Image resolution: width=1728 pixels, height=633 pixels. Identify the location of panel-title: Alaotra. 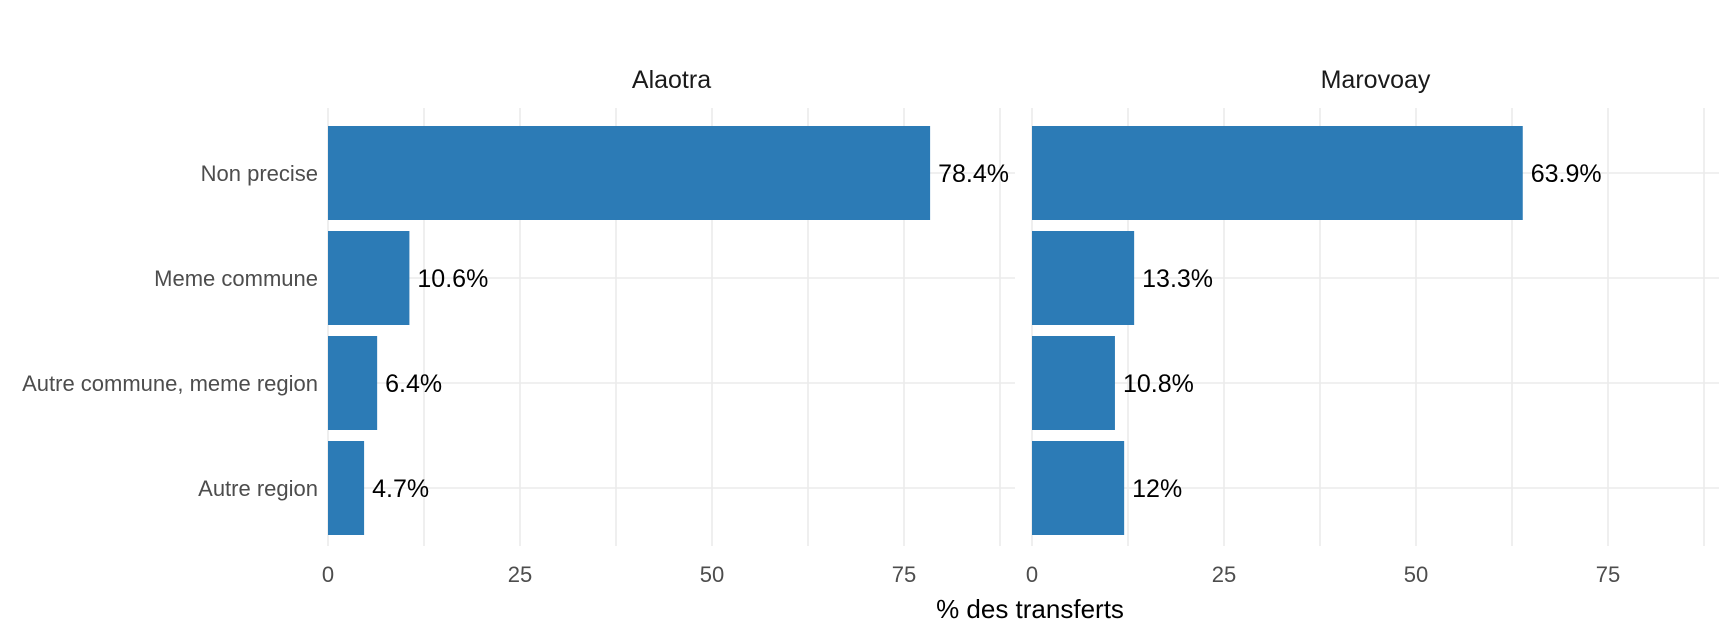
(671, 80).